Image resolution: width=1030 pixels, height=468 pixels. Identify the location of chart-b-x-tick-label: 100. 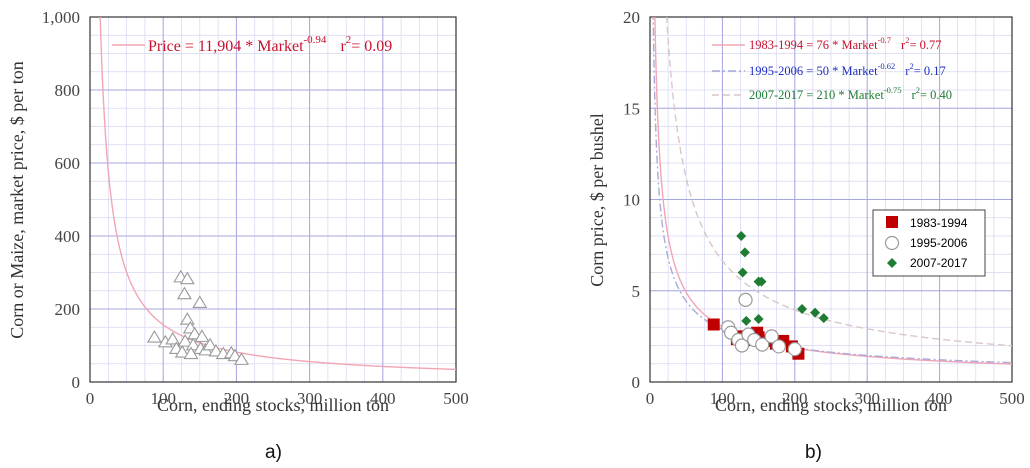
(723, 398).